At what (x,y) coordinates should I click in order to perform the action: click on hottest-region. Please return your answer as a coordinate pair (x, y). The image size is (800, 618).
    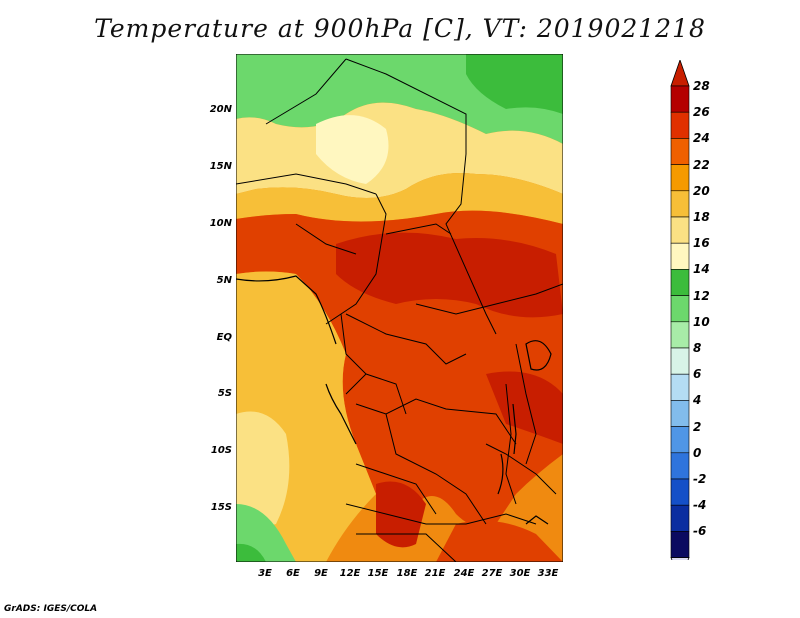
    Looking at the image, I should click on (449, 275).